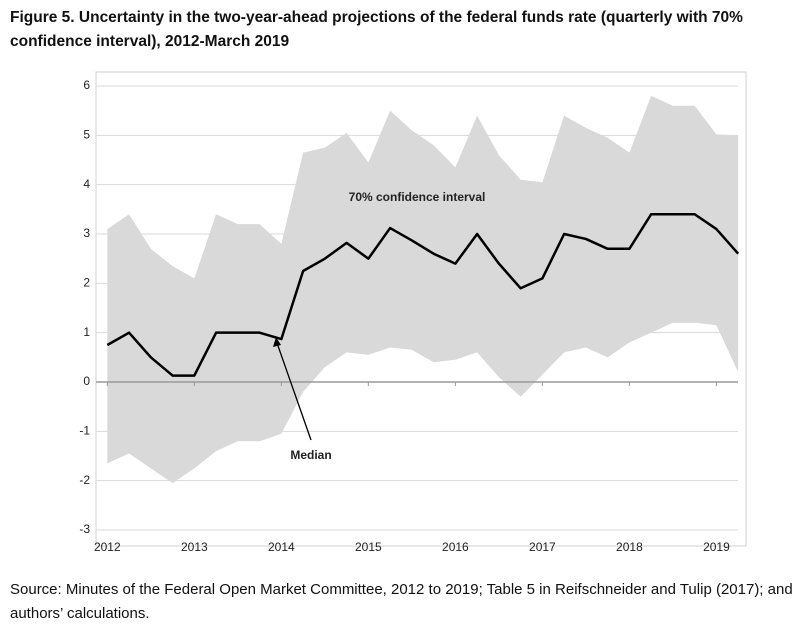 The image size is (807, 636). Describe the element at coordinates (86, 283) in the screenshot. I see `y-tick-label: 2` at that location.